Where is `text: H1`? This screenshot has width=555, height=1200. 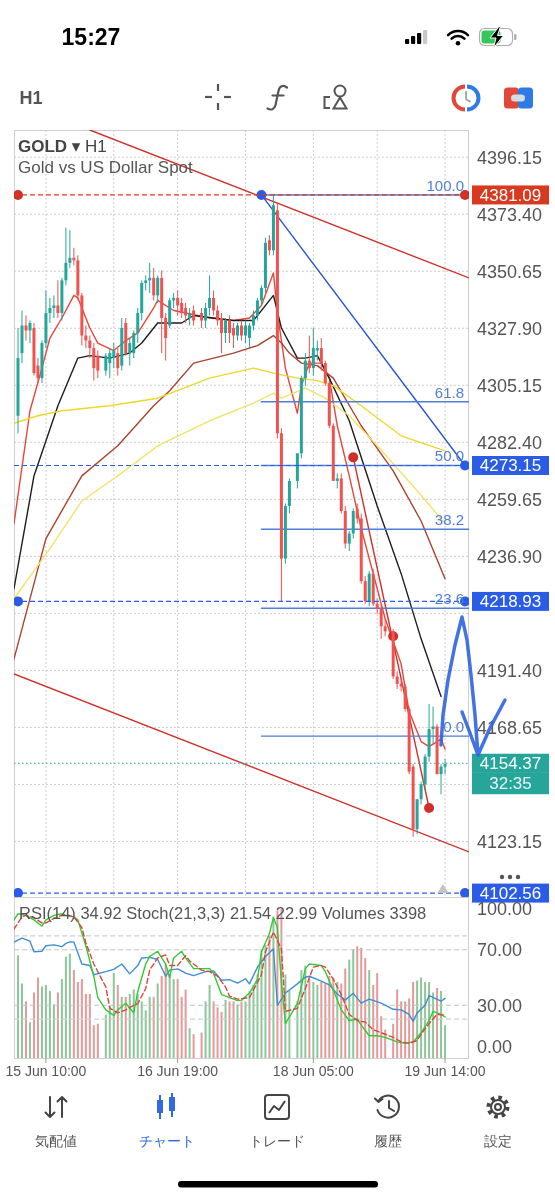 text: H1 is located at coordinates (31, 98).